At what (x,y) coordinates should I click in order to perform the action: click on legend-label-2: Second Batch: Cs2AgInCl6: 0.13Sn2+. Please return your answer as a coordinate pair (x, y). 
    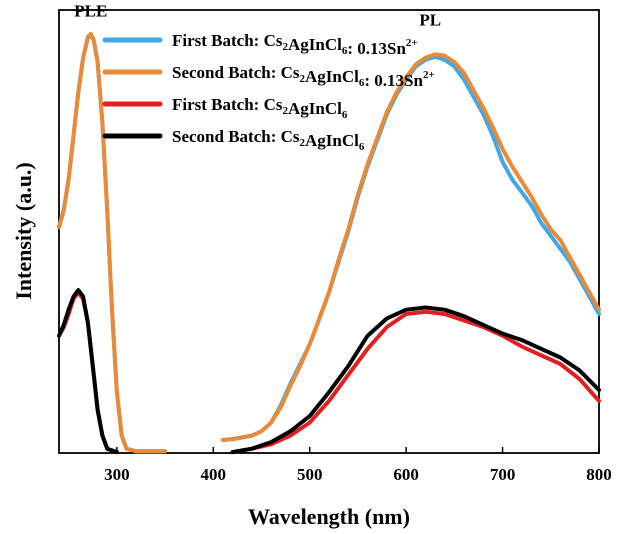
    Looking at the image, I should click on (303, 76).